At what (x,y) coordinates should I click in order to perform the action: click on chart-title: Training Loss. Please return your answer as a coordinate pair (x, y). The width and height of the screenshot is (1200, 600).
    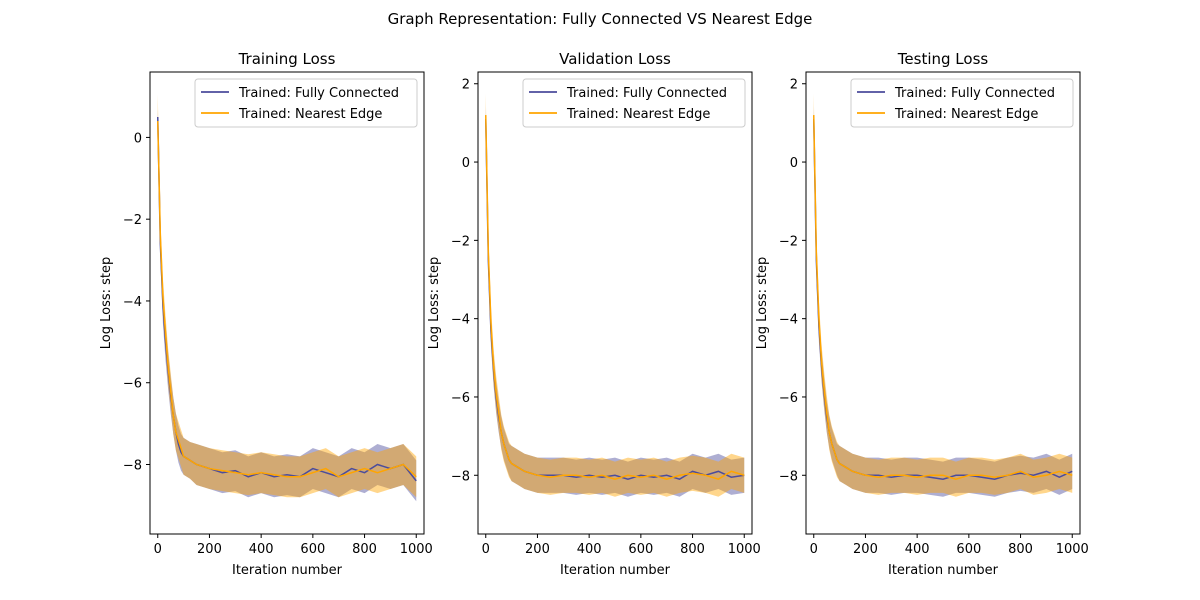
    Looking at the image, I should click on (287, 59).